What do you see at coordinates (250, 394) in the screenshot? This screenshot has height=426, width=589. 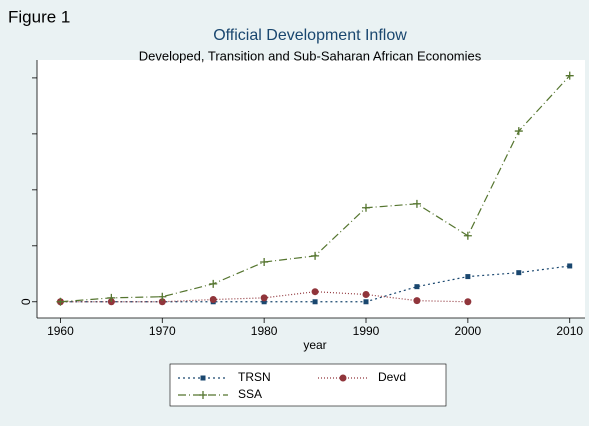 I see `legend-label: SSA` at bounding box center [250, 394].